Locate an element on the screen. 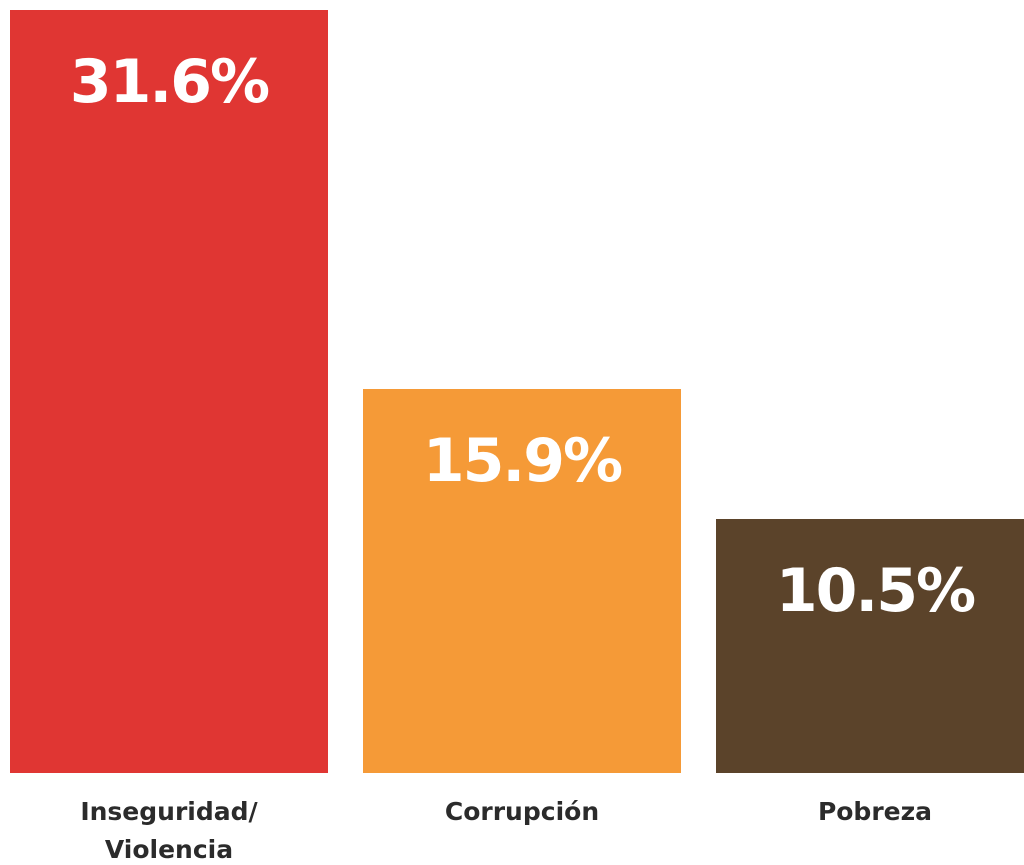 The image size is (1024, 865). category-label: Inseguridad/ Violencia is located at coordinates (169, 830).